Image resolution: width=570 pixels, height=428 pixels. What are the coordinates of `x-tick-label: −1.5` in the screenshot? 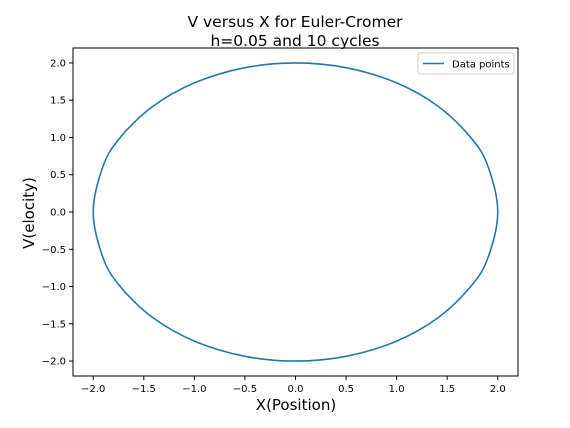 It's located at (144, 389).